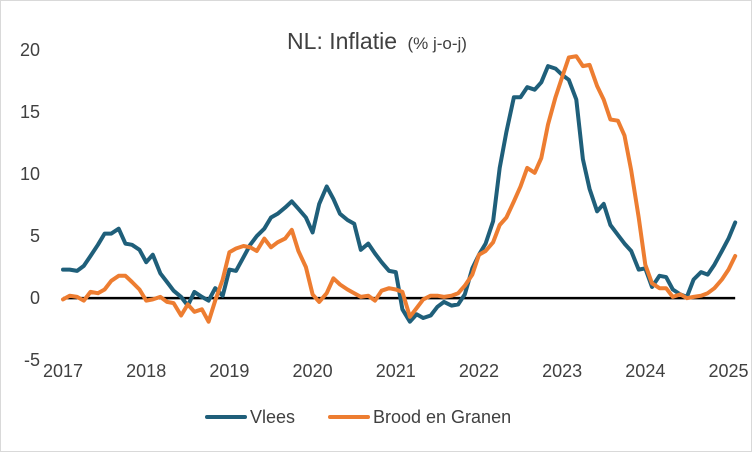  What do you see at coordinates (562, 371) in the screenshot?
I see `x-tick-label: 2023` at bounding box center [562, 371].